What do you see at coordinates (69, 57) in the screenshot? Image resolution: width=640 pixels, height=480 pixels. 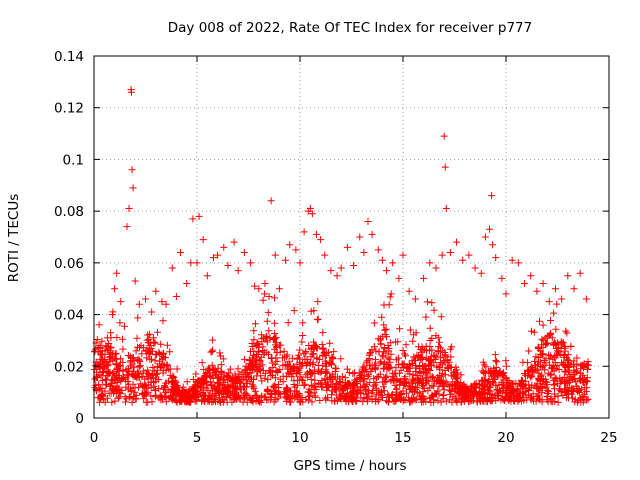 I see `y-tick-label: 0.14` at bounding box center [69, 57].